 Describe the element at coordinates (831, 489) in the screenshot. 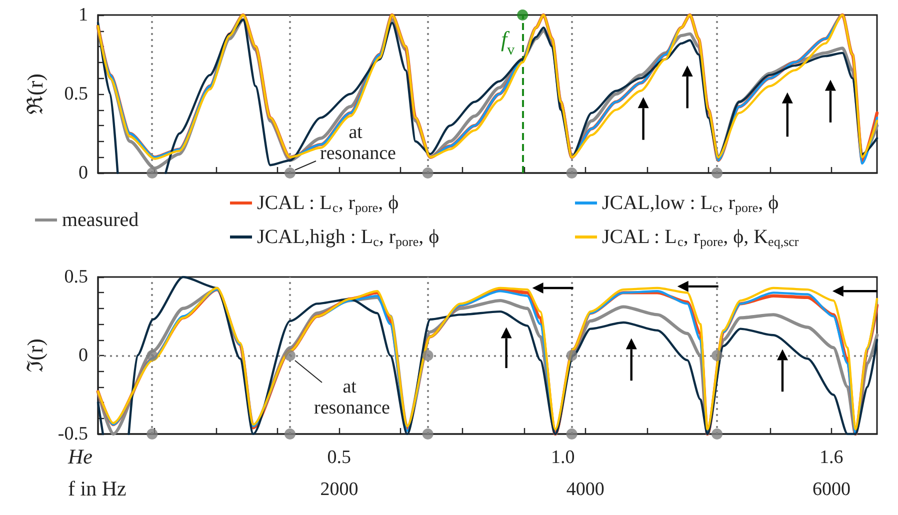

I see `x-tick-label: 6000` at that location.